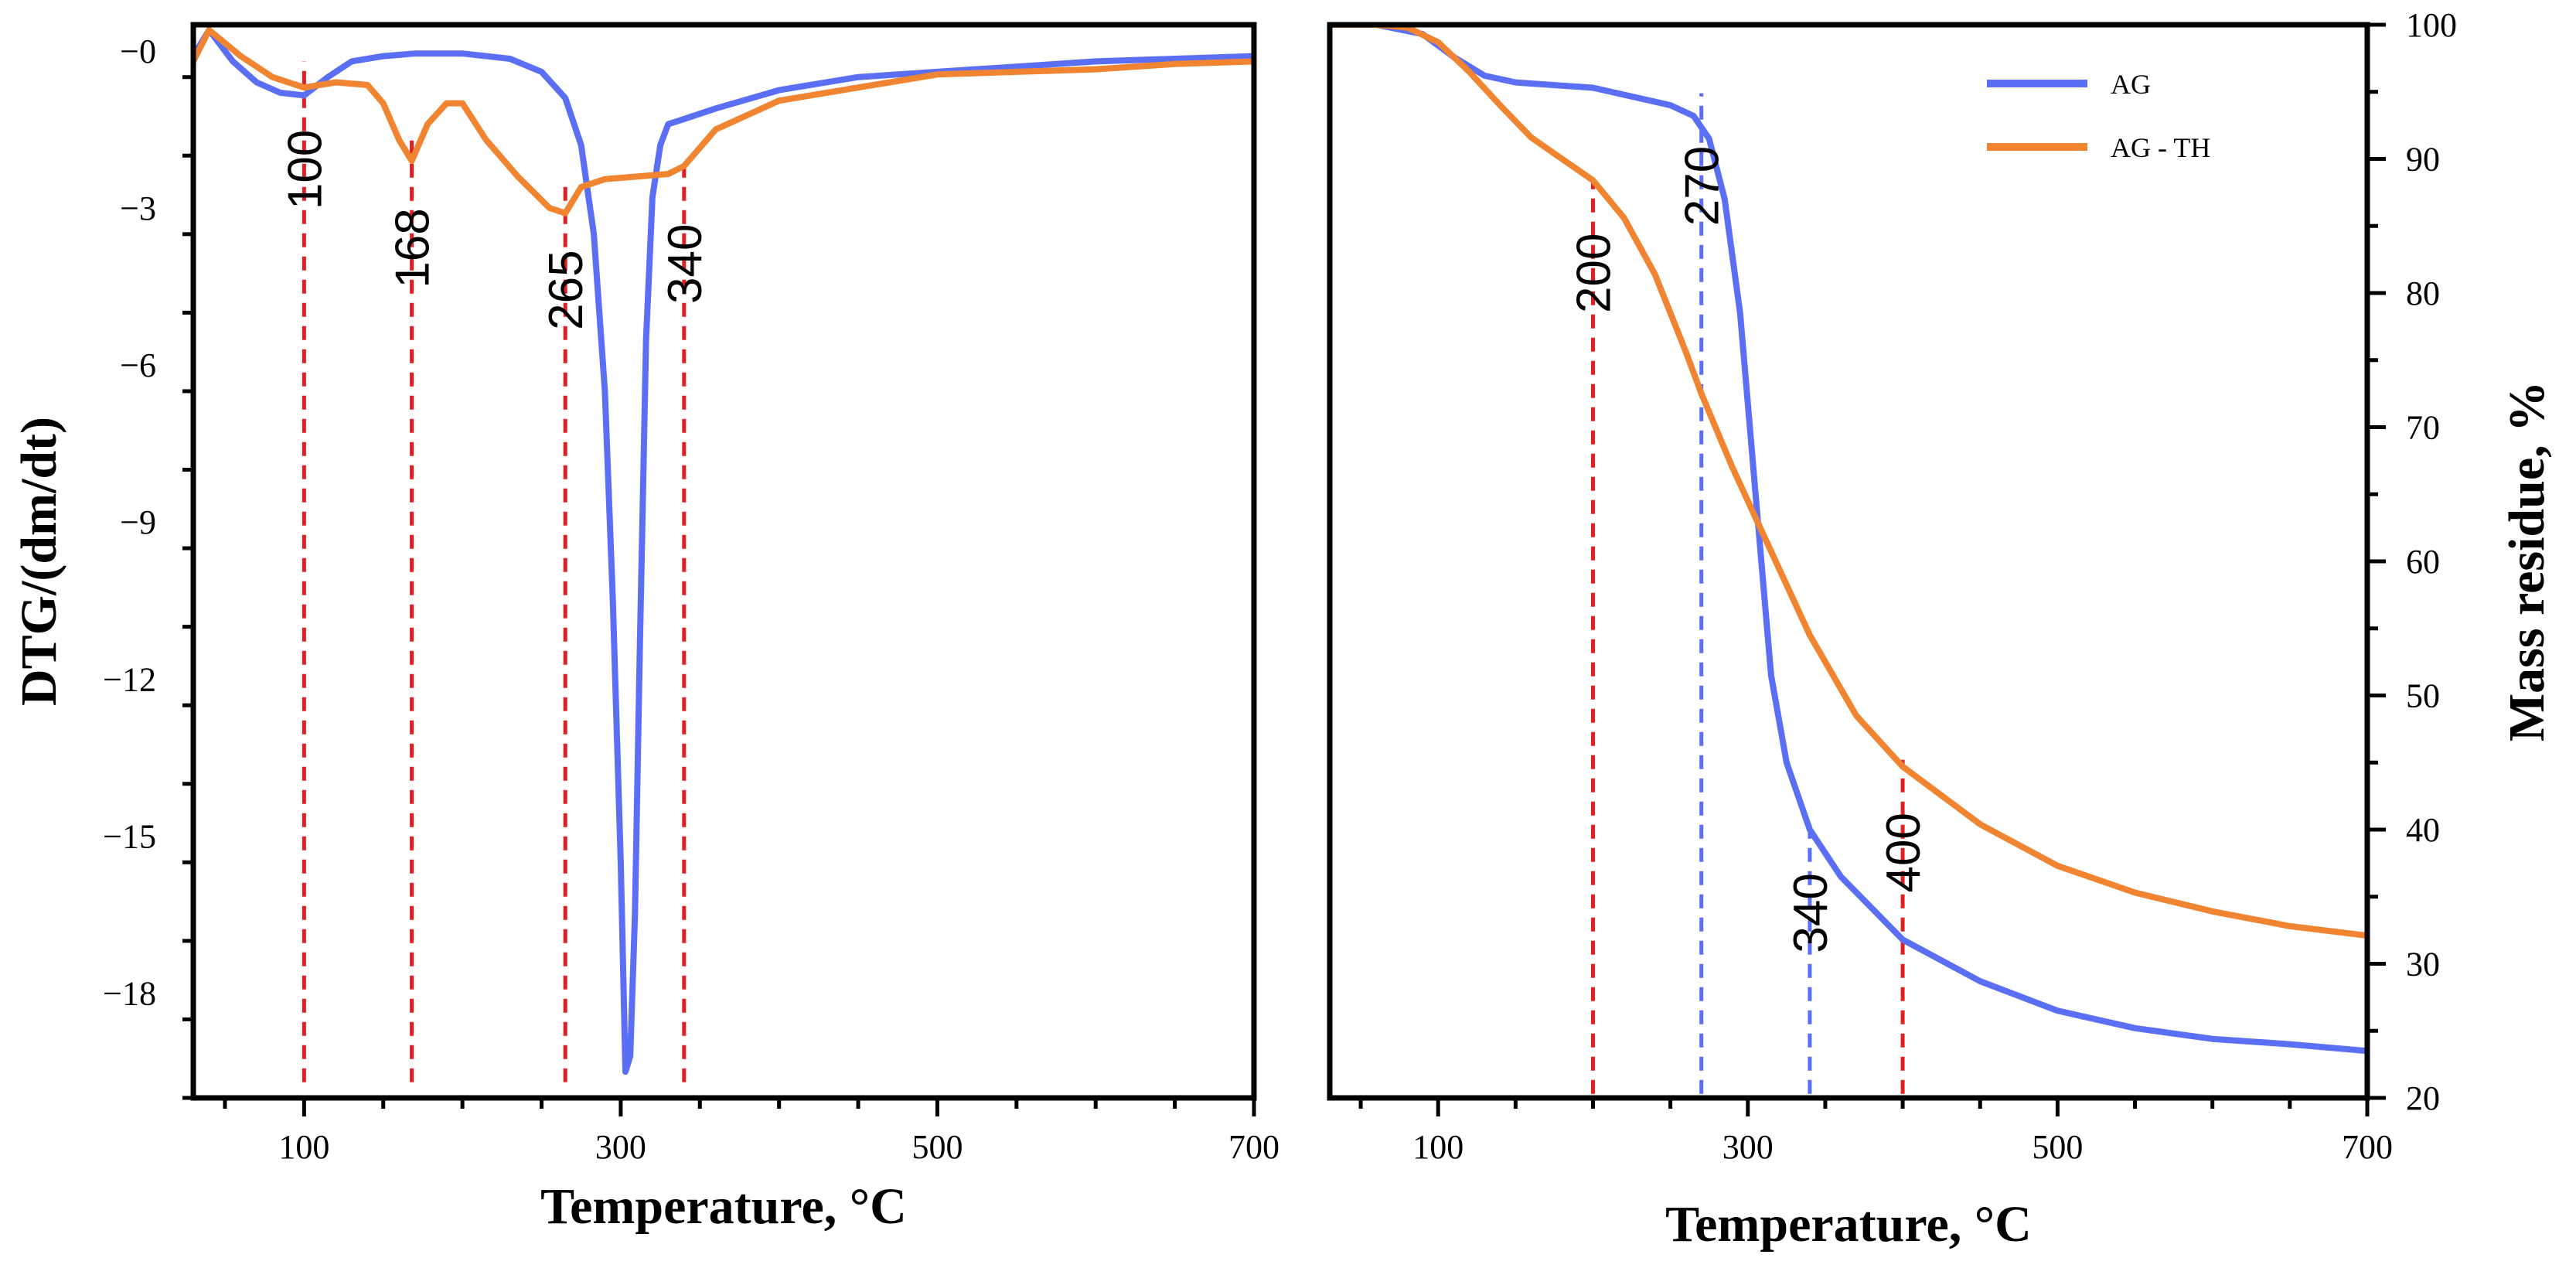 The image size is (2576, 1268). What do you see at coordinates (129, 994) in the screenshot?
I see `left-y-tick-label: −18` at bounding box center [129, 994].